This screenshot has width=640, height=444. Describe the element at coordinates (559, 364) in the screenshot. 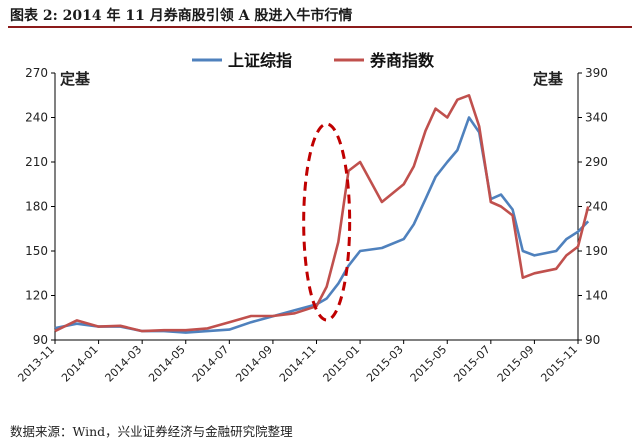

I see `x-tick-label: 2015-11` at that location.